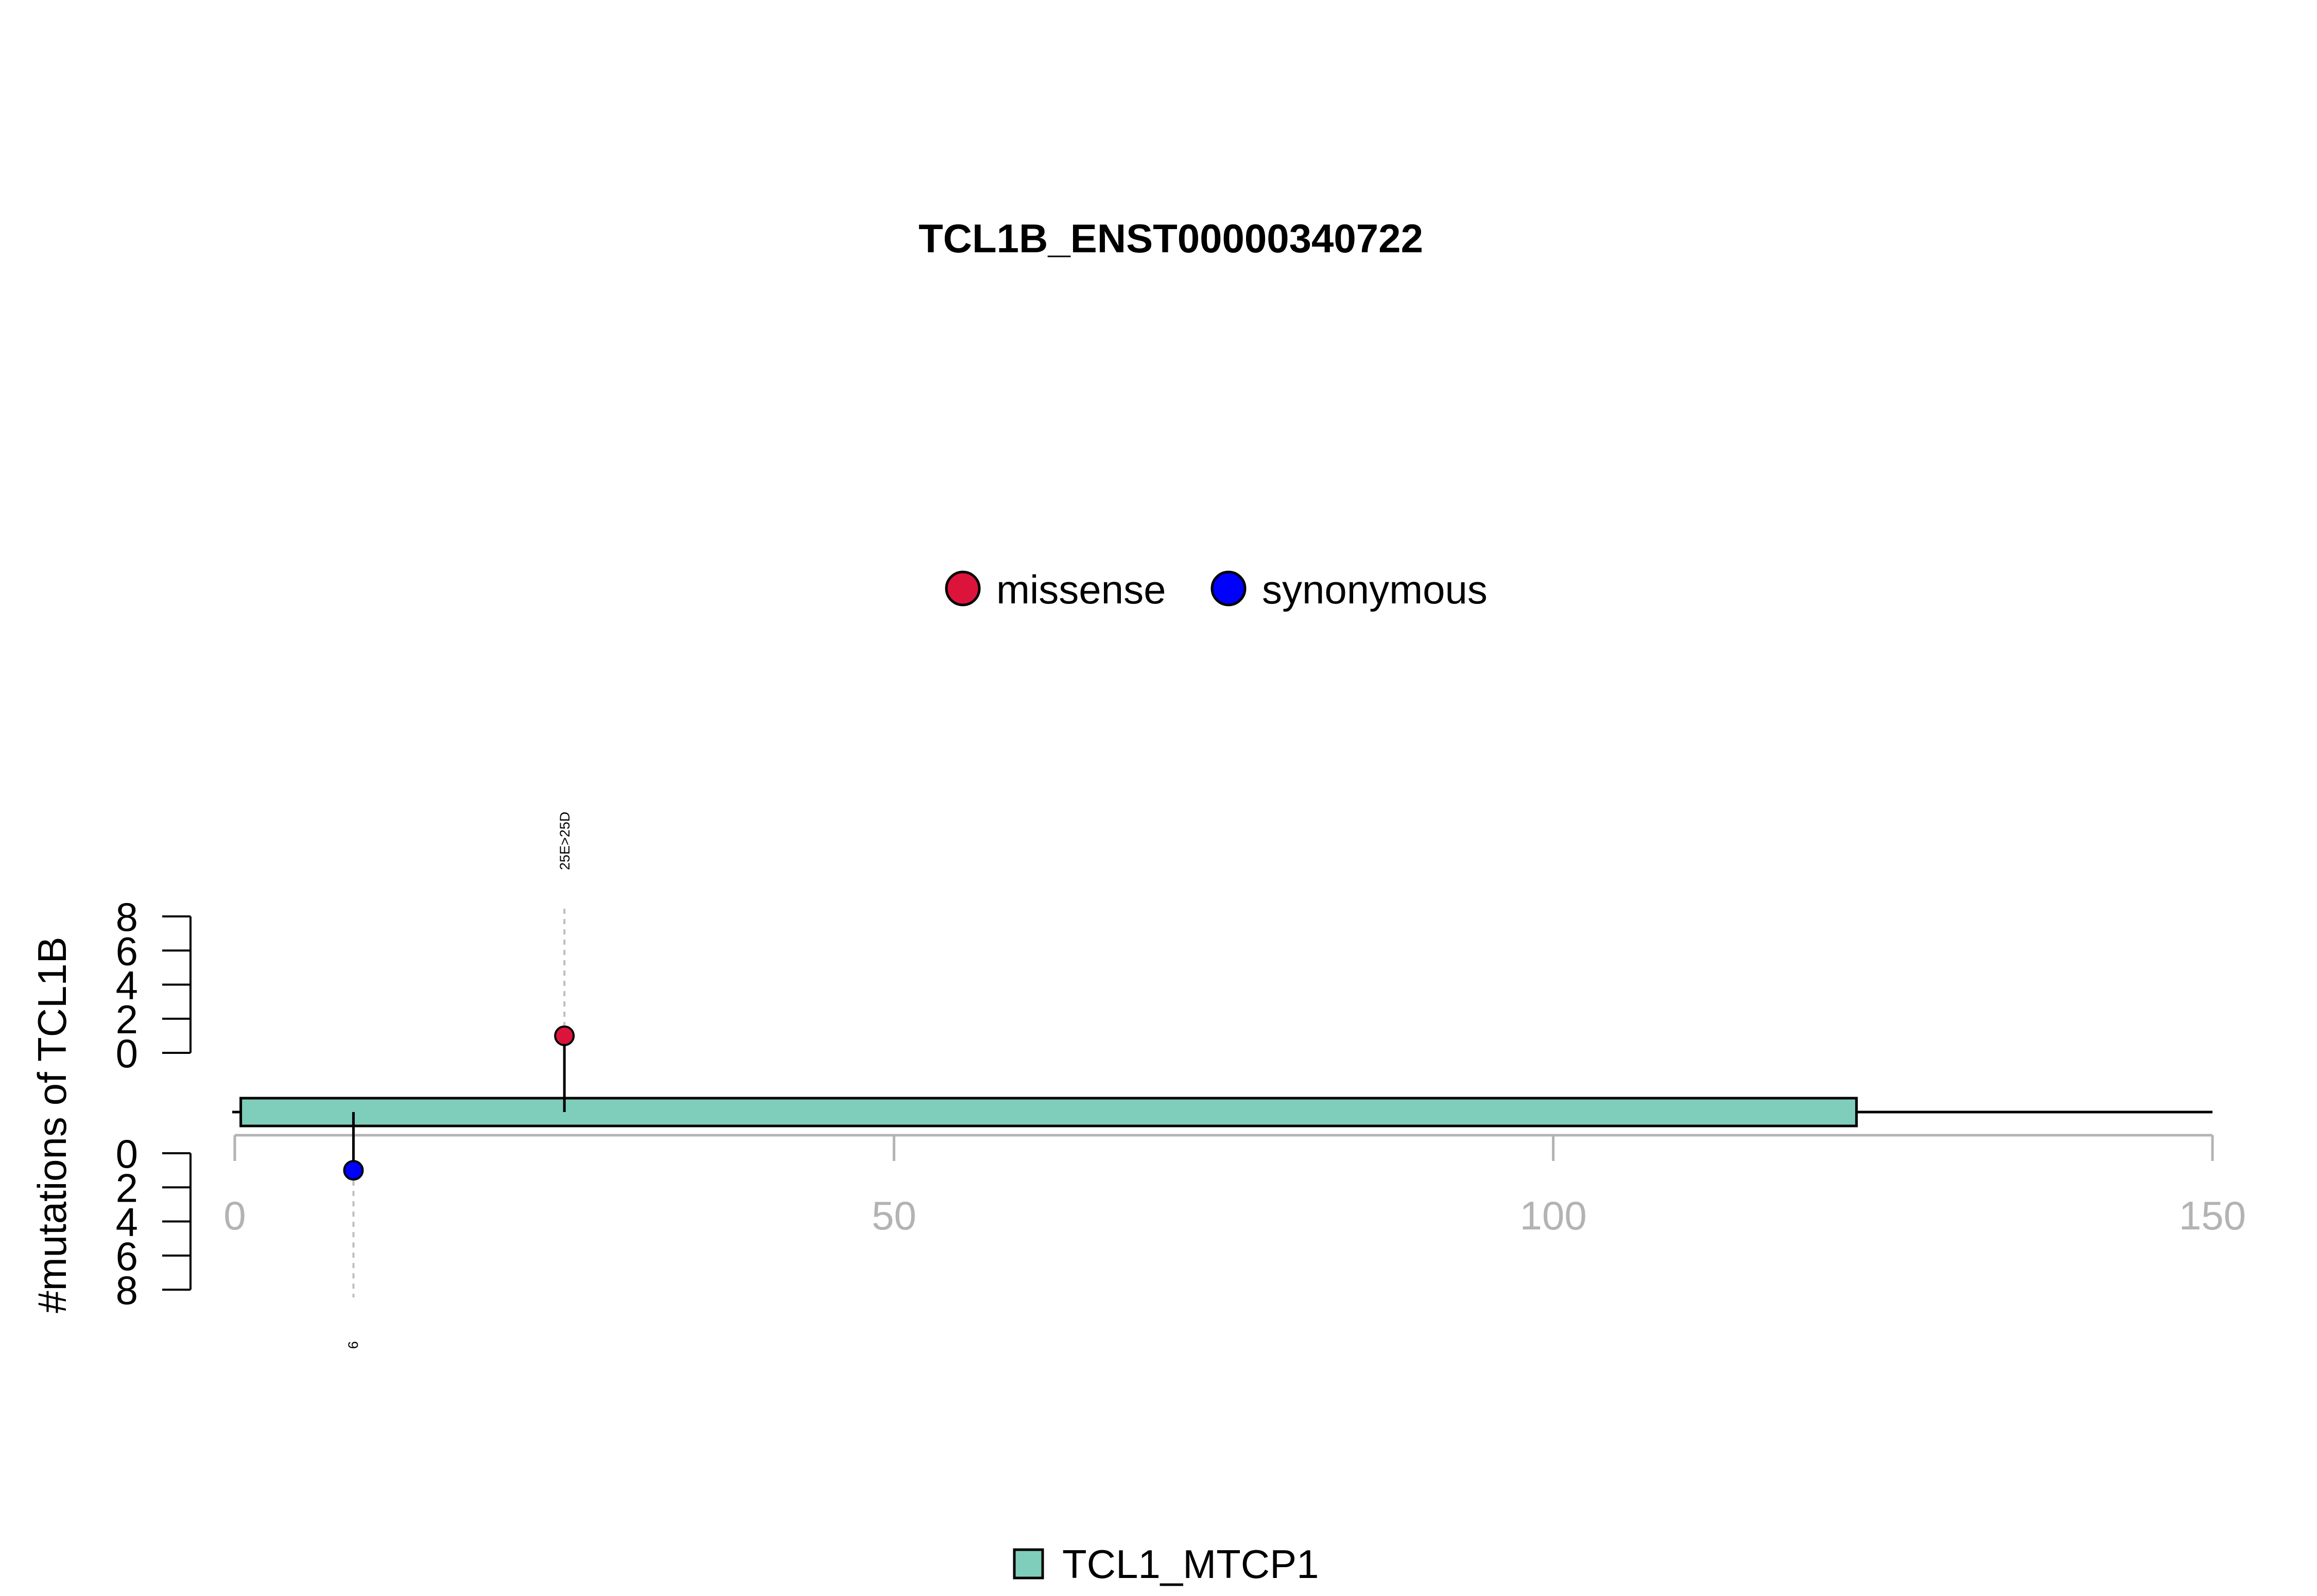 Image resolution: width=2317 pixels, height=1596 pixels. Describe the element at coordinates (234, 1216) in the screenshot. I see `x-tick-label-0: 0` at that location.